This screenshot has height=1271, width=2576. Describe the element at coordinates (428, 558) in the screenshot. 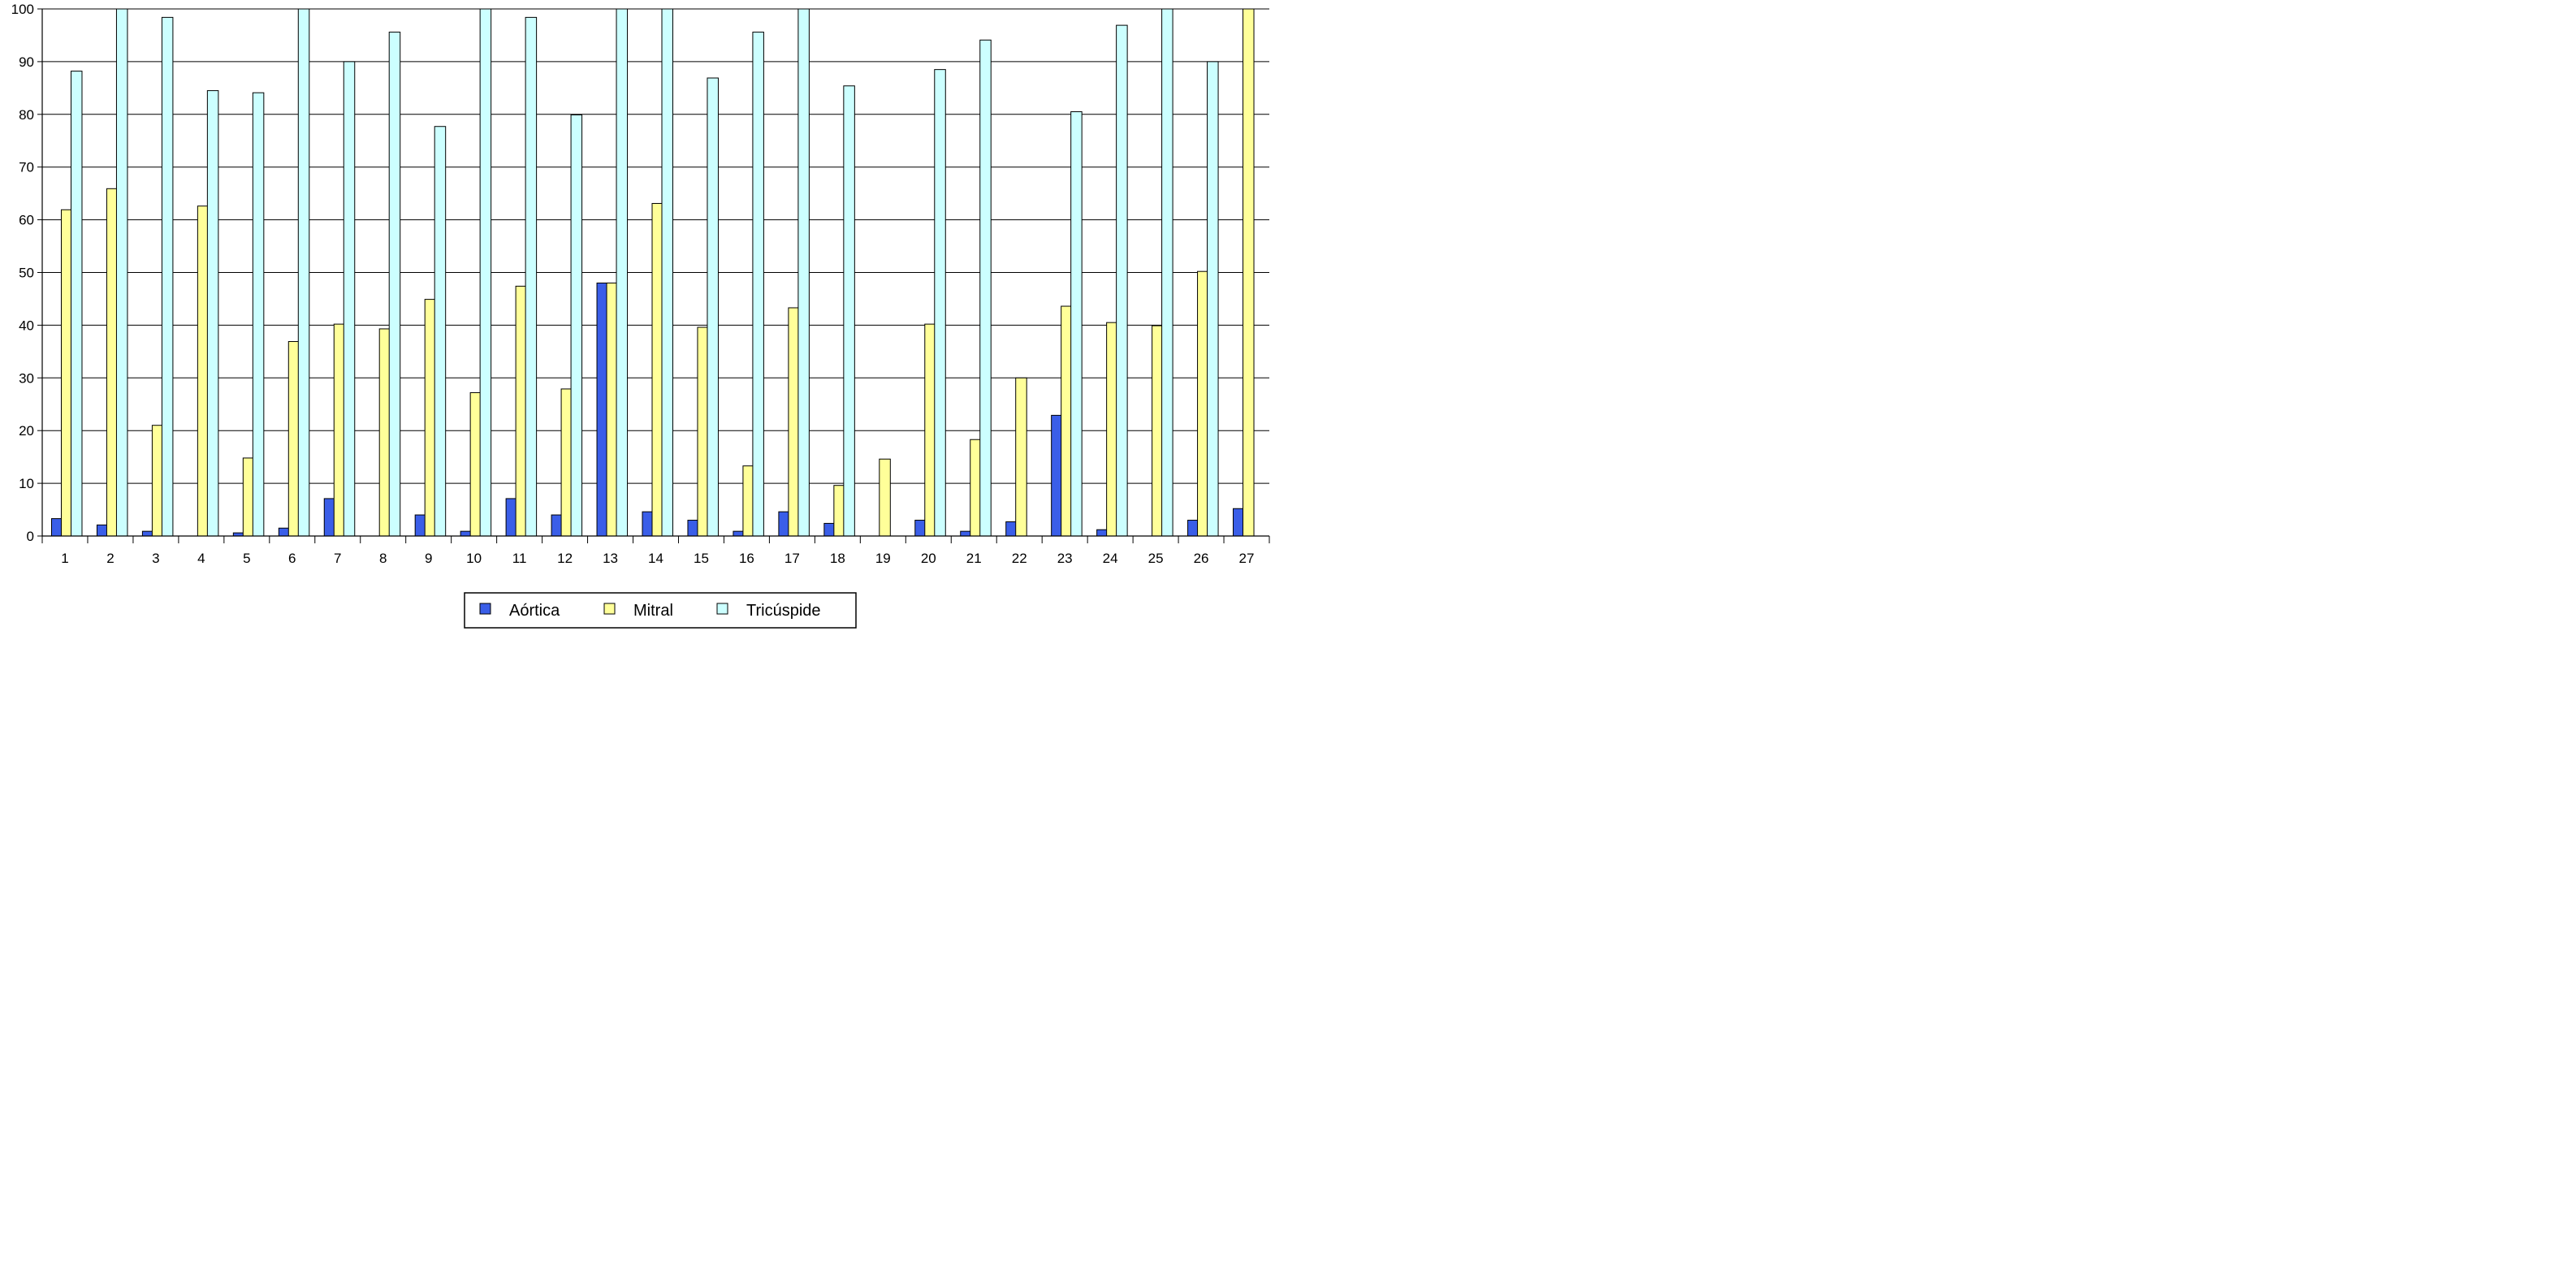

I see `x-tick-label: 9` at that location.